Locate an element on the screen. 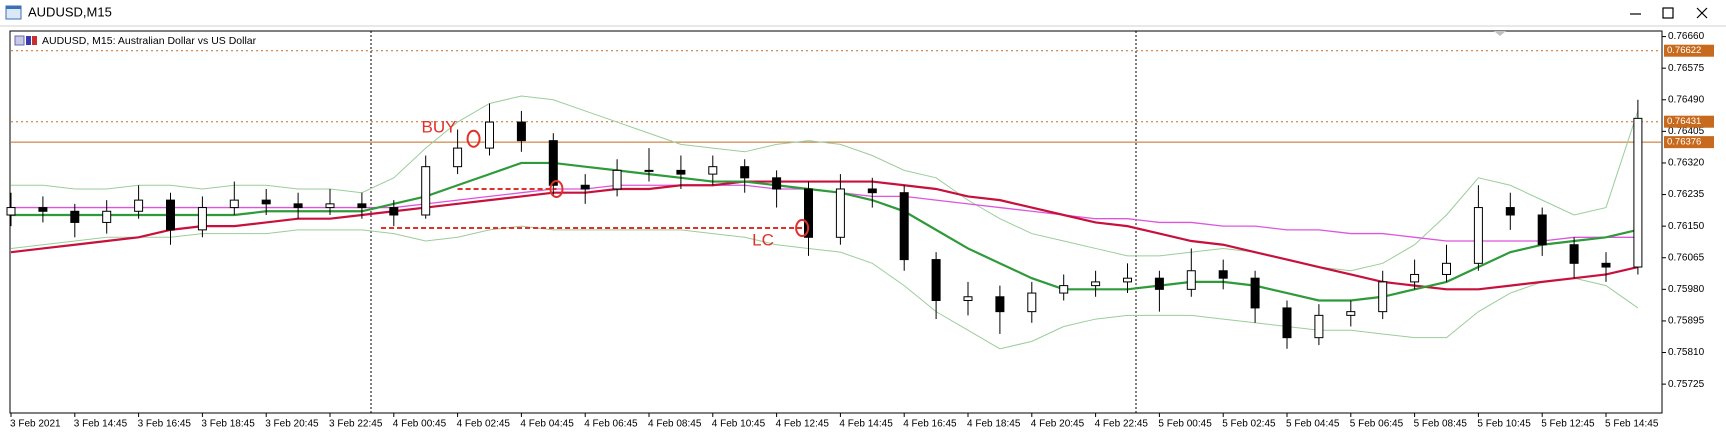 This screenshot has width=1726, height=445. shift-marker is located at coordinates (1500, 33).